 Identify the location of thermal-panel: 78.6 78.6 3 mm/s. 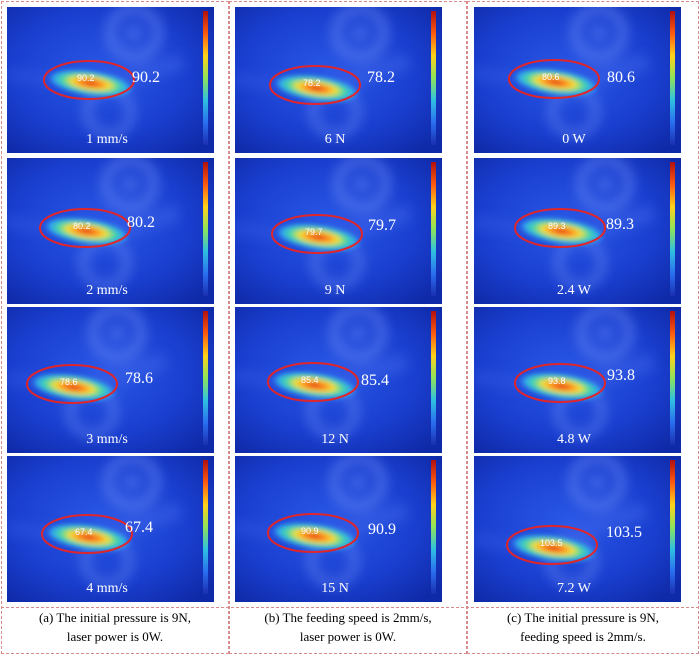
(110, 380).